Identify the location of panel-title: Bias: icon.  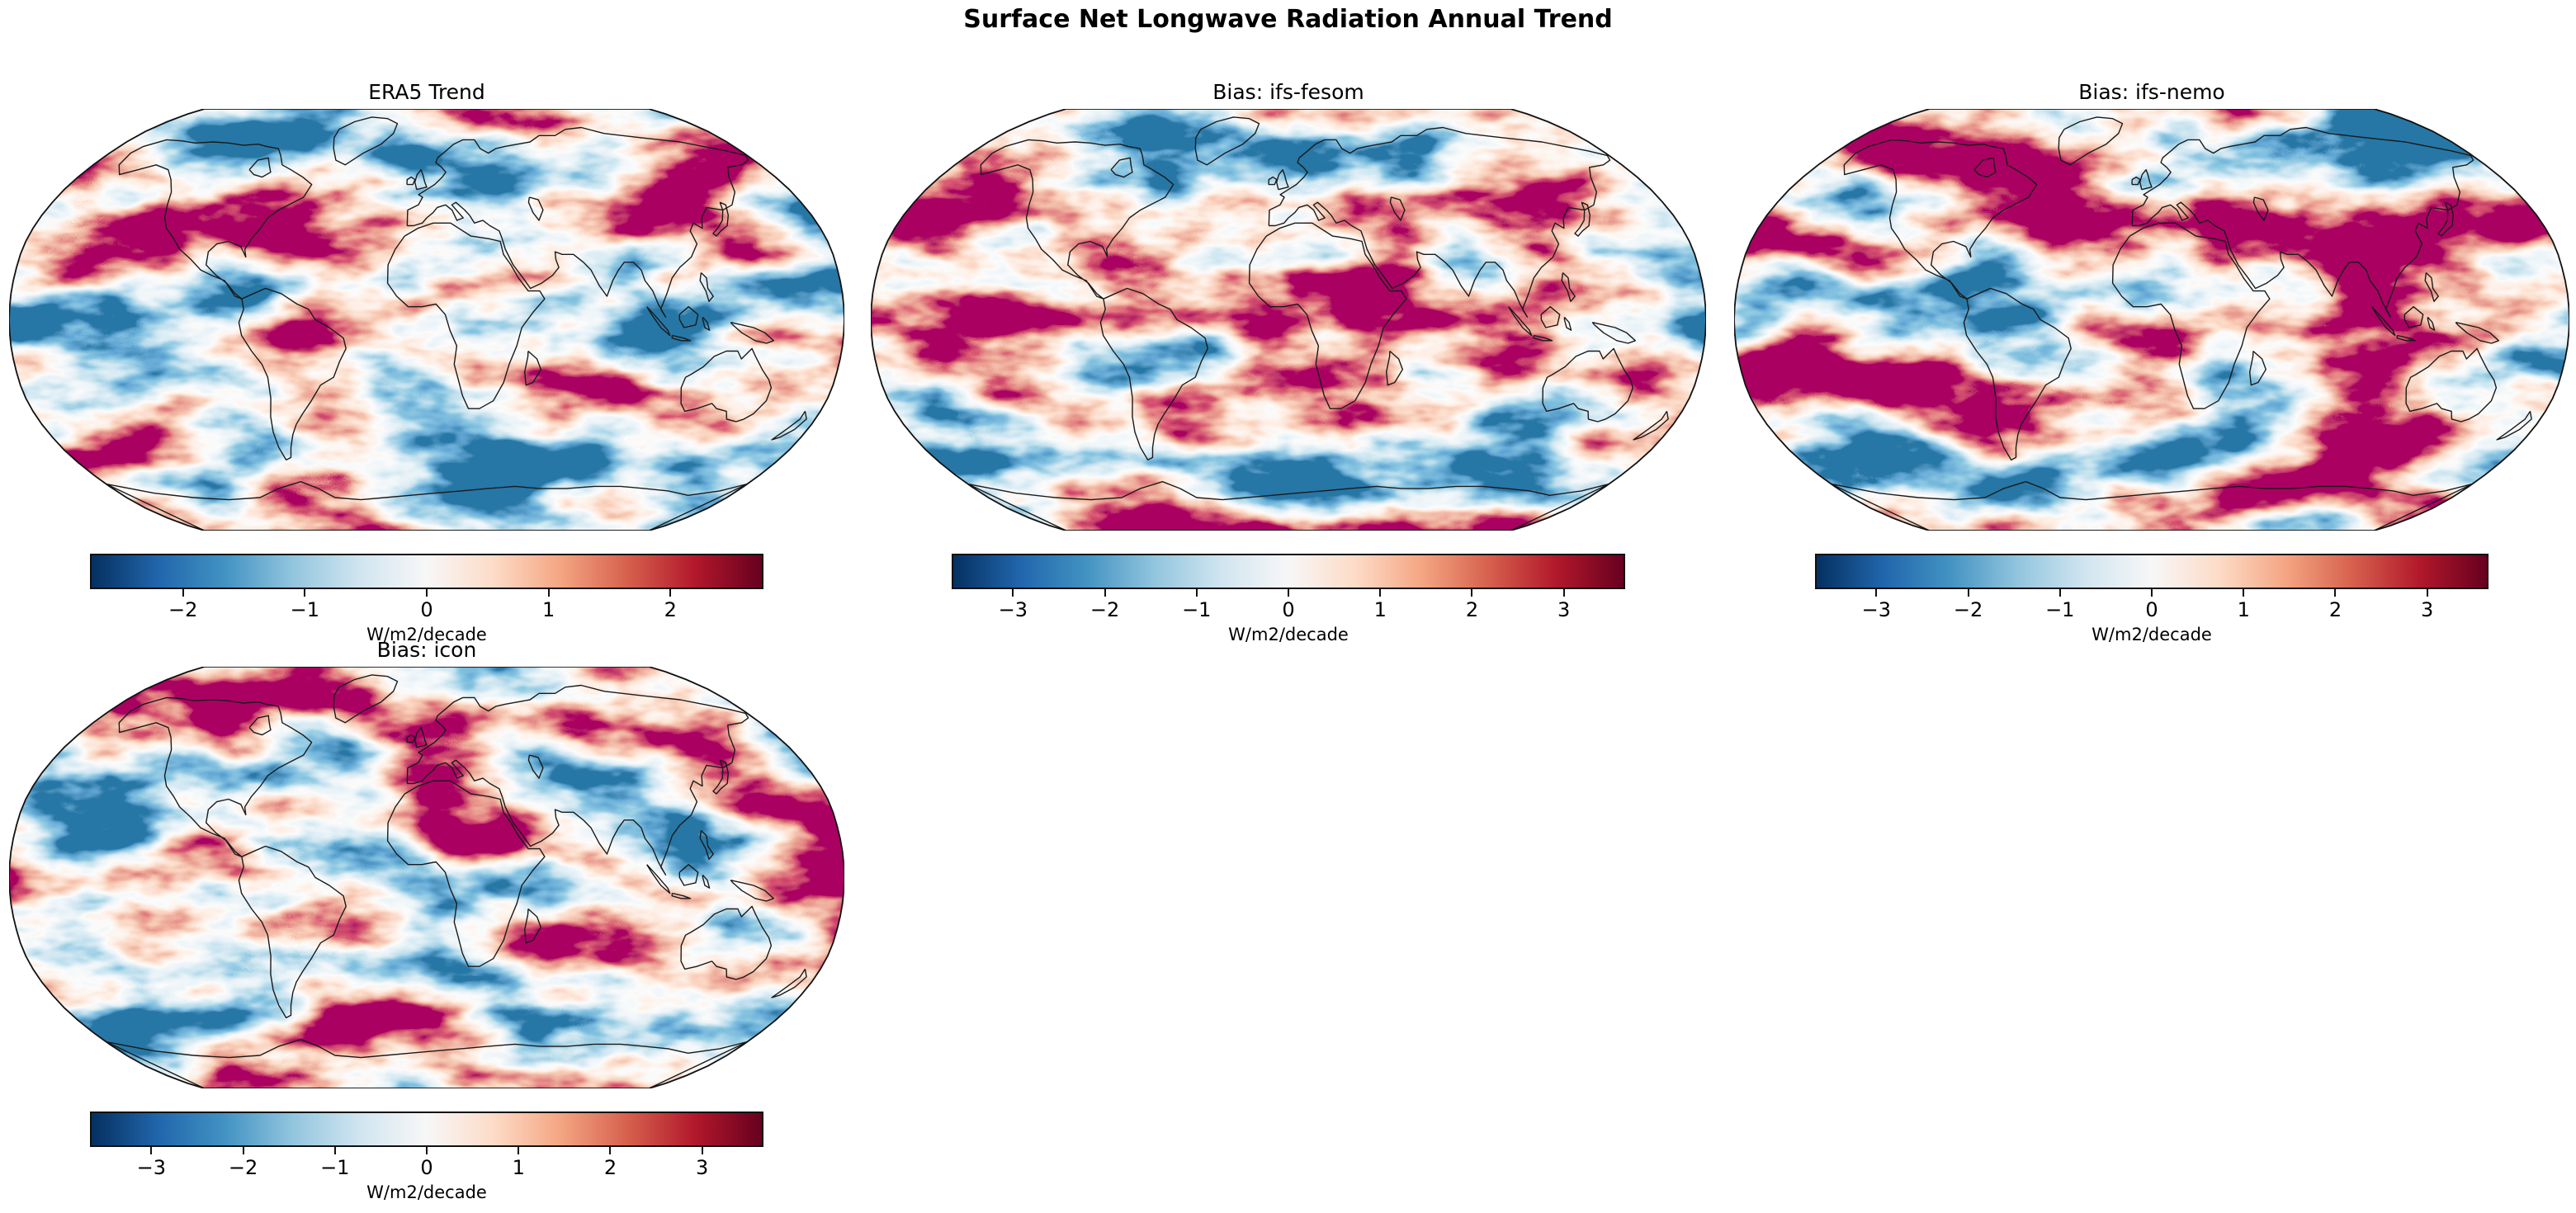
(426, 650).